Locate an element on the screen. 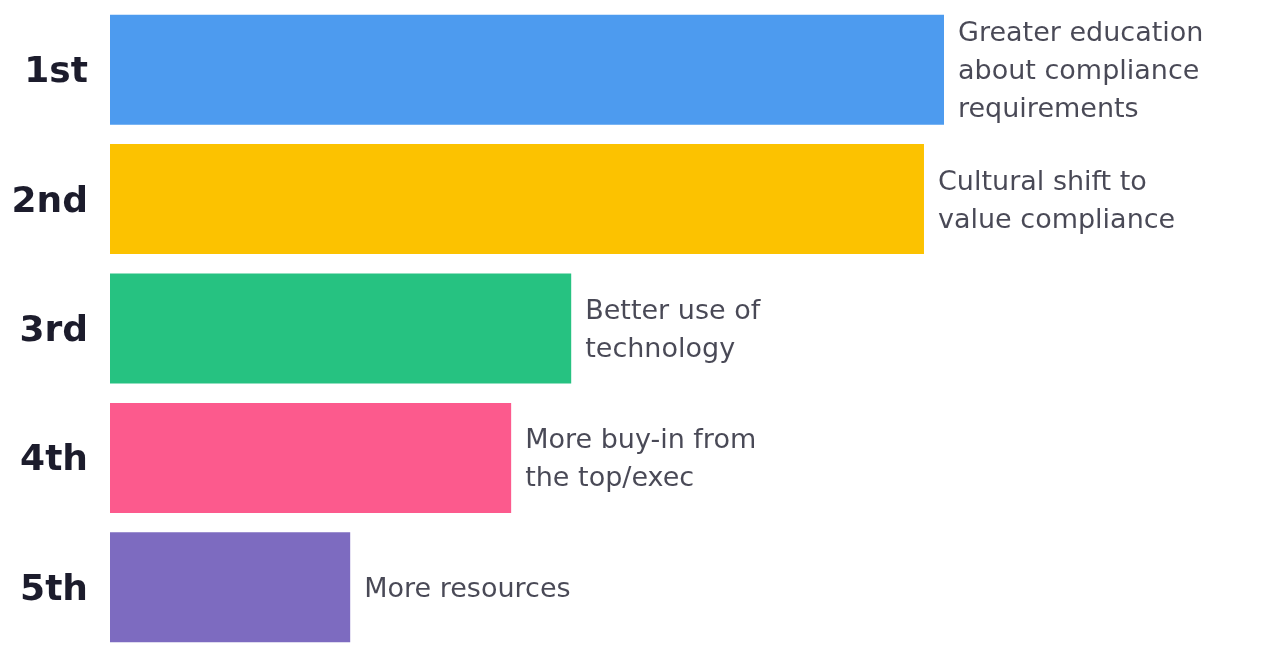 This screenshot has height=654, width=1268. y-tick-label: 2nd is located at coordinates (49, 199).